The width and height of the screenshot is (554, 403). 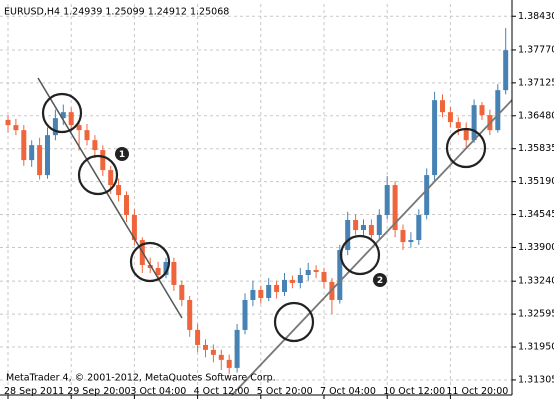 I want to click on x-tick-label: 7 Oct 04:00, so click(x=348, y=391).